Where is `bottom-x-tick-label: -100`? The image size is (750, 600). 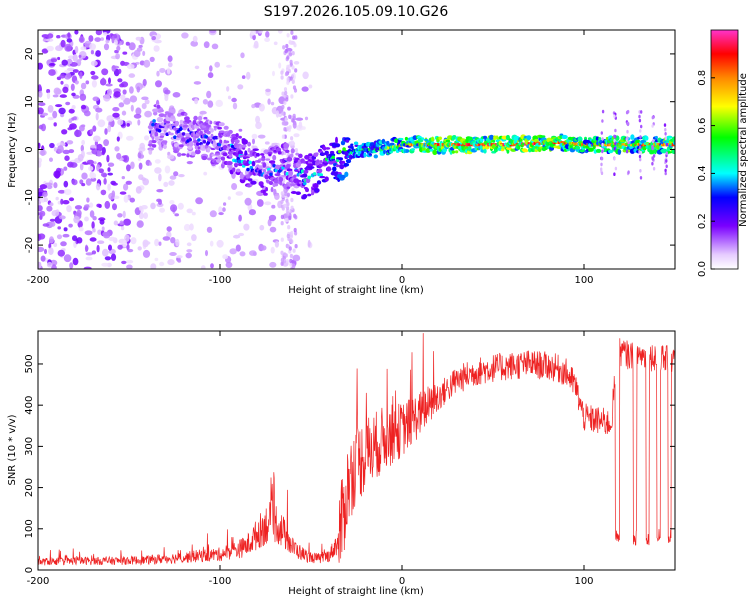
bottom-x-tick-label: -100 is located at coordinates (220, 581).